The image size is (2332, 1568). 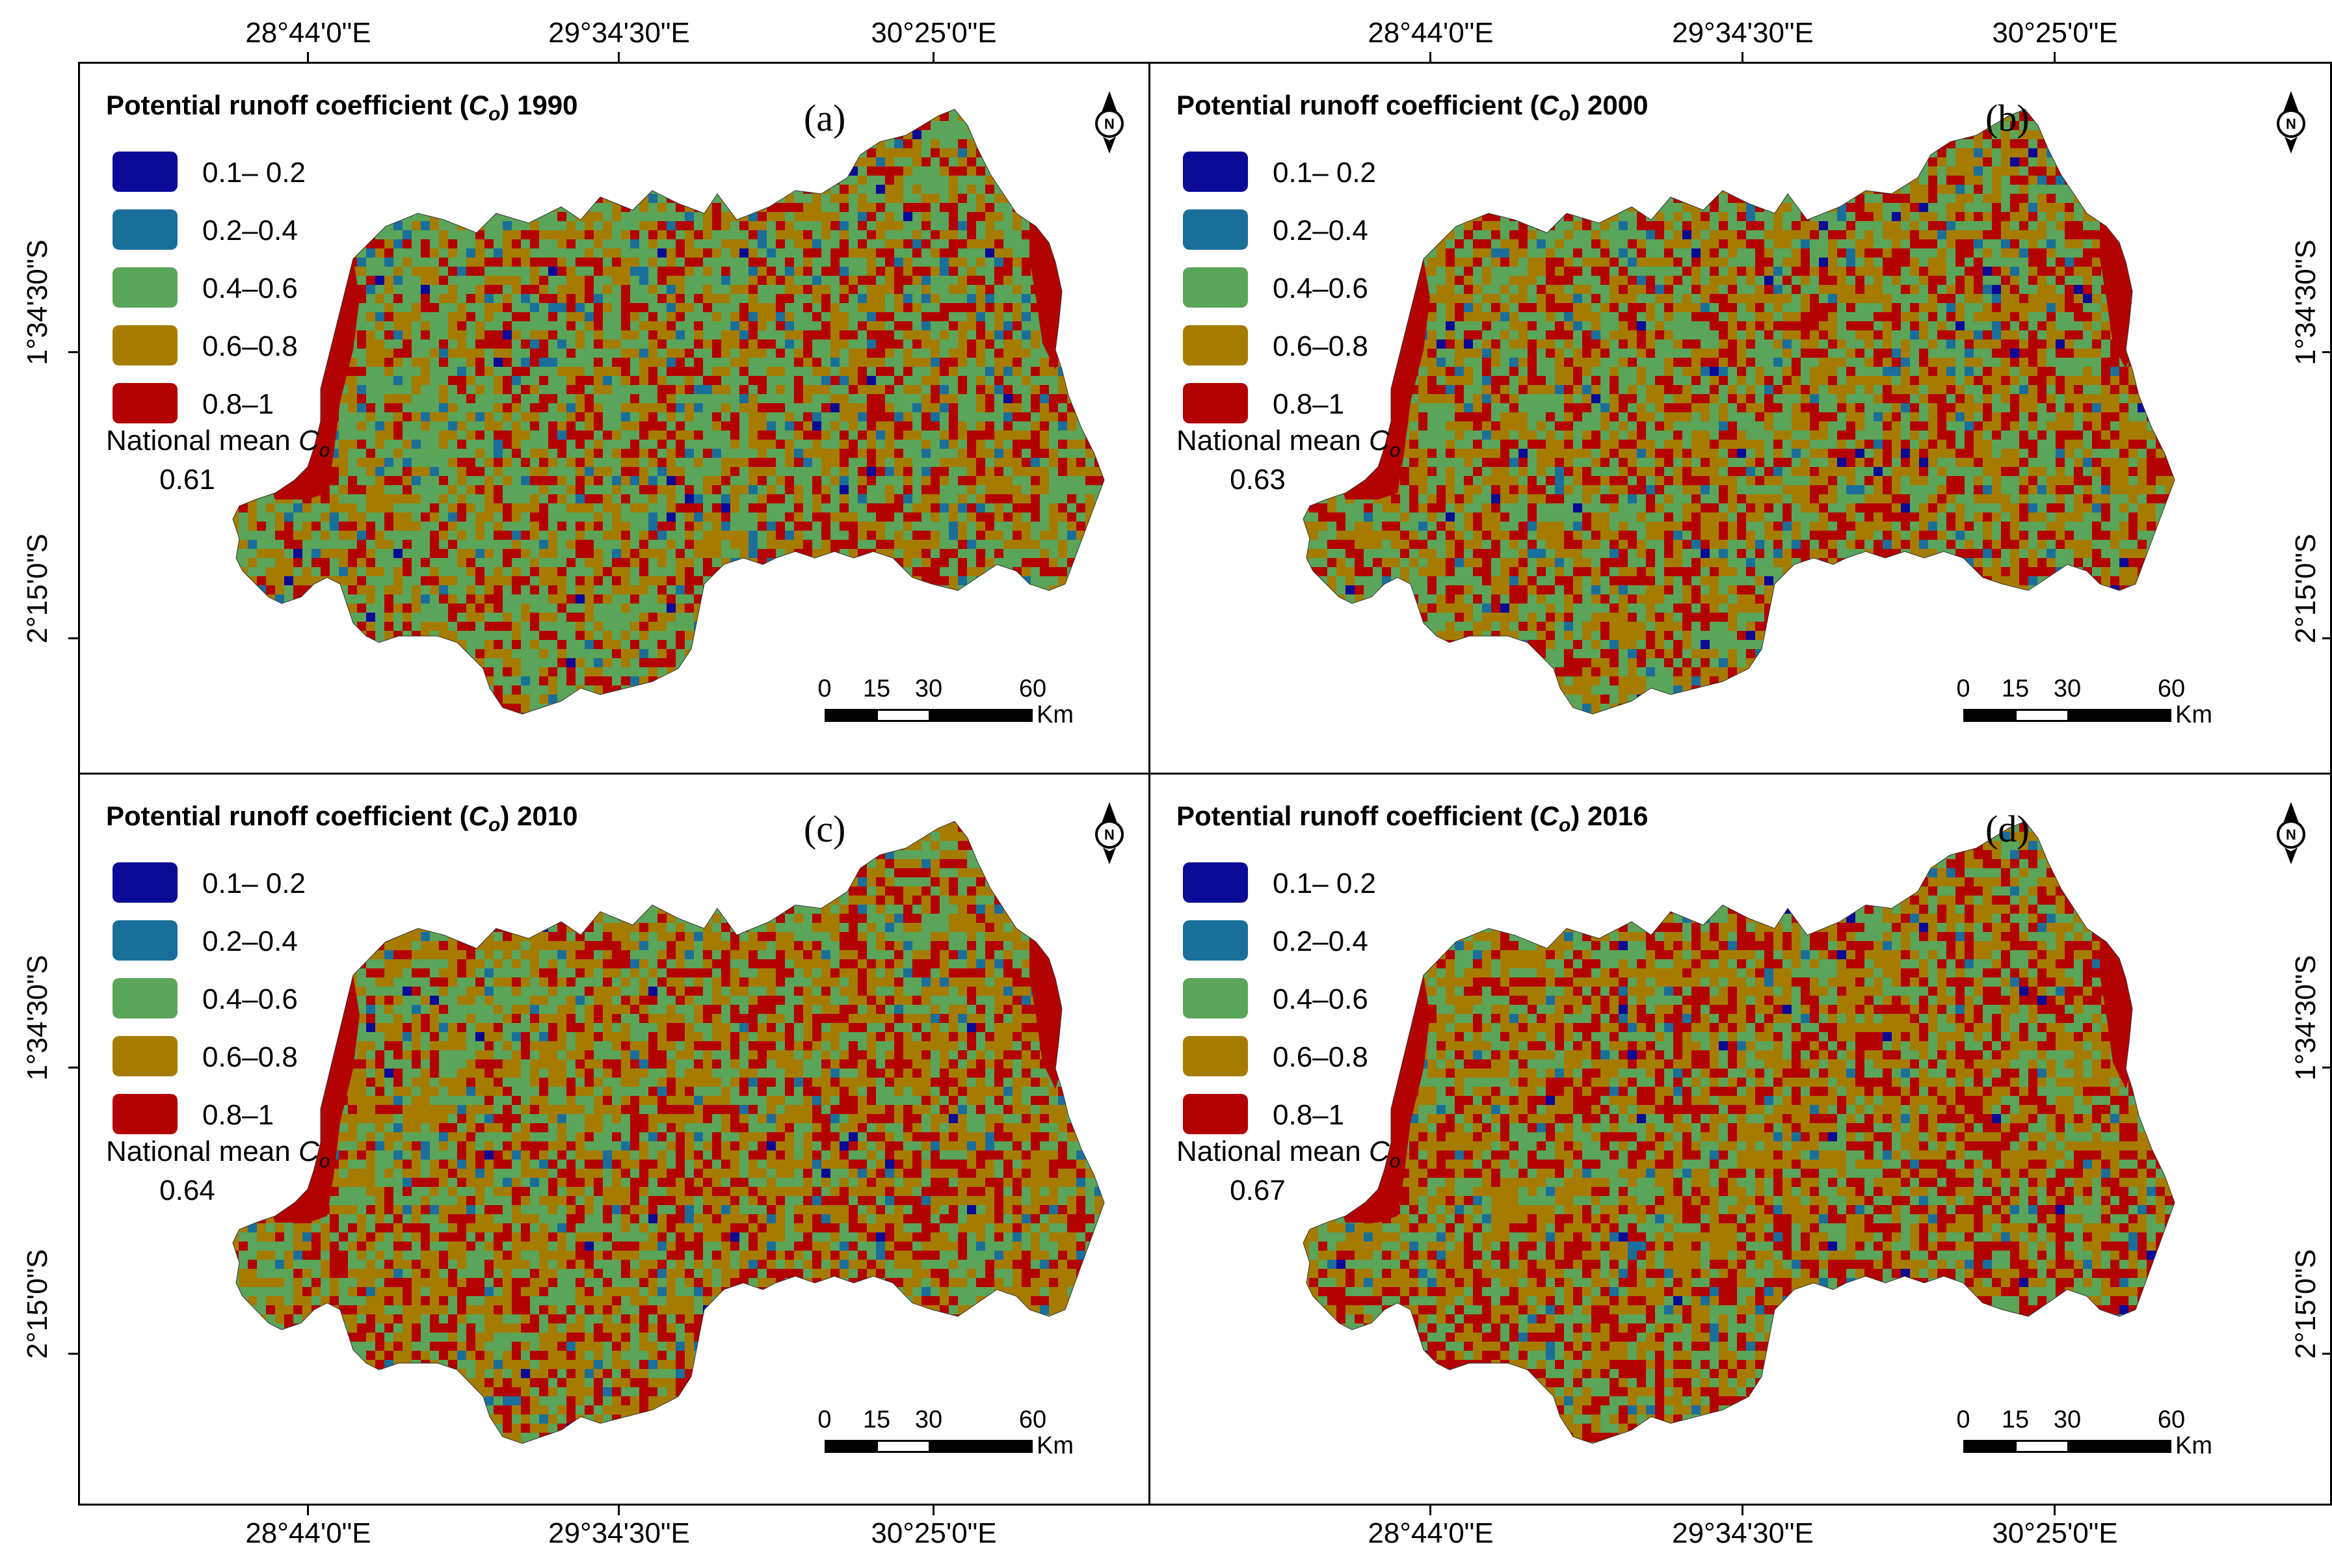 What do you see at coordinates (1258, 480) in the screenshot?
I see `national-mean-value: 0.63` at bounding box center [1258, 480].